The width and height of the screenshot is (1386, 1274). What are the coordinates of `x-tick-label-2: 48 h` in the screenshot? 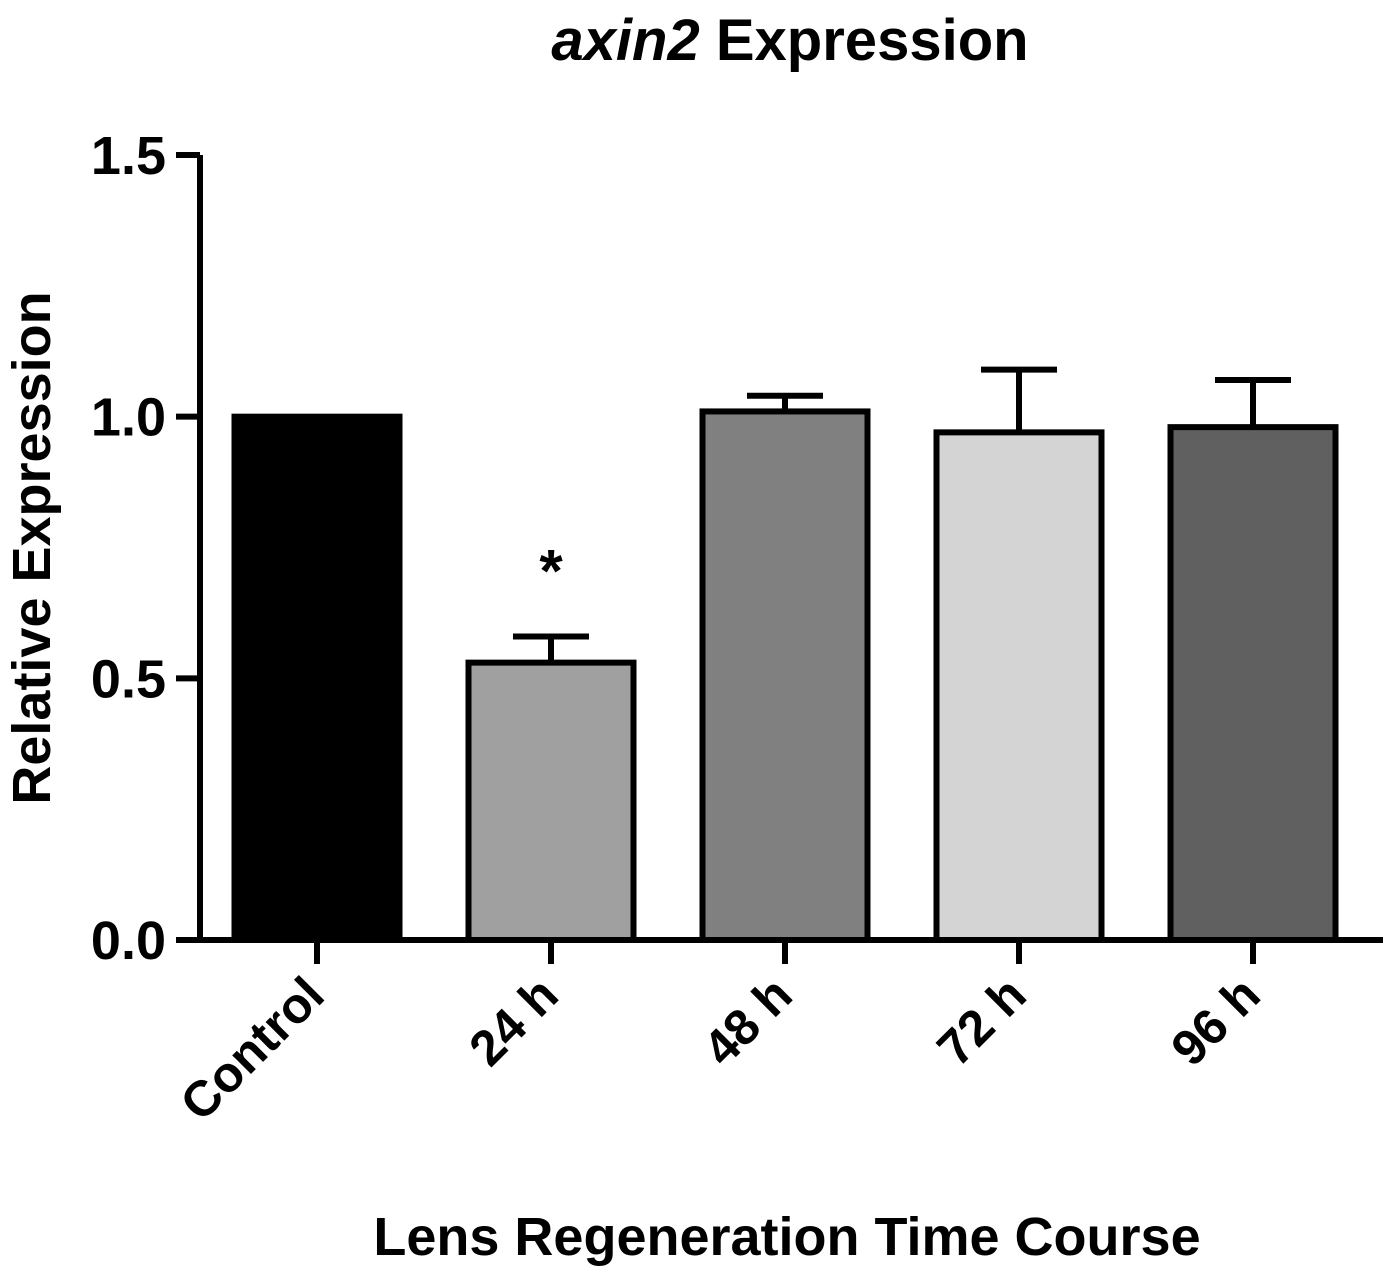 It's located at (747, 1021).